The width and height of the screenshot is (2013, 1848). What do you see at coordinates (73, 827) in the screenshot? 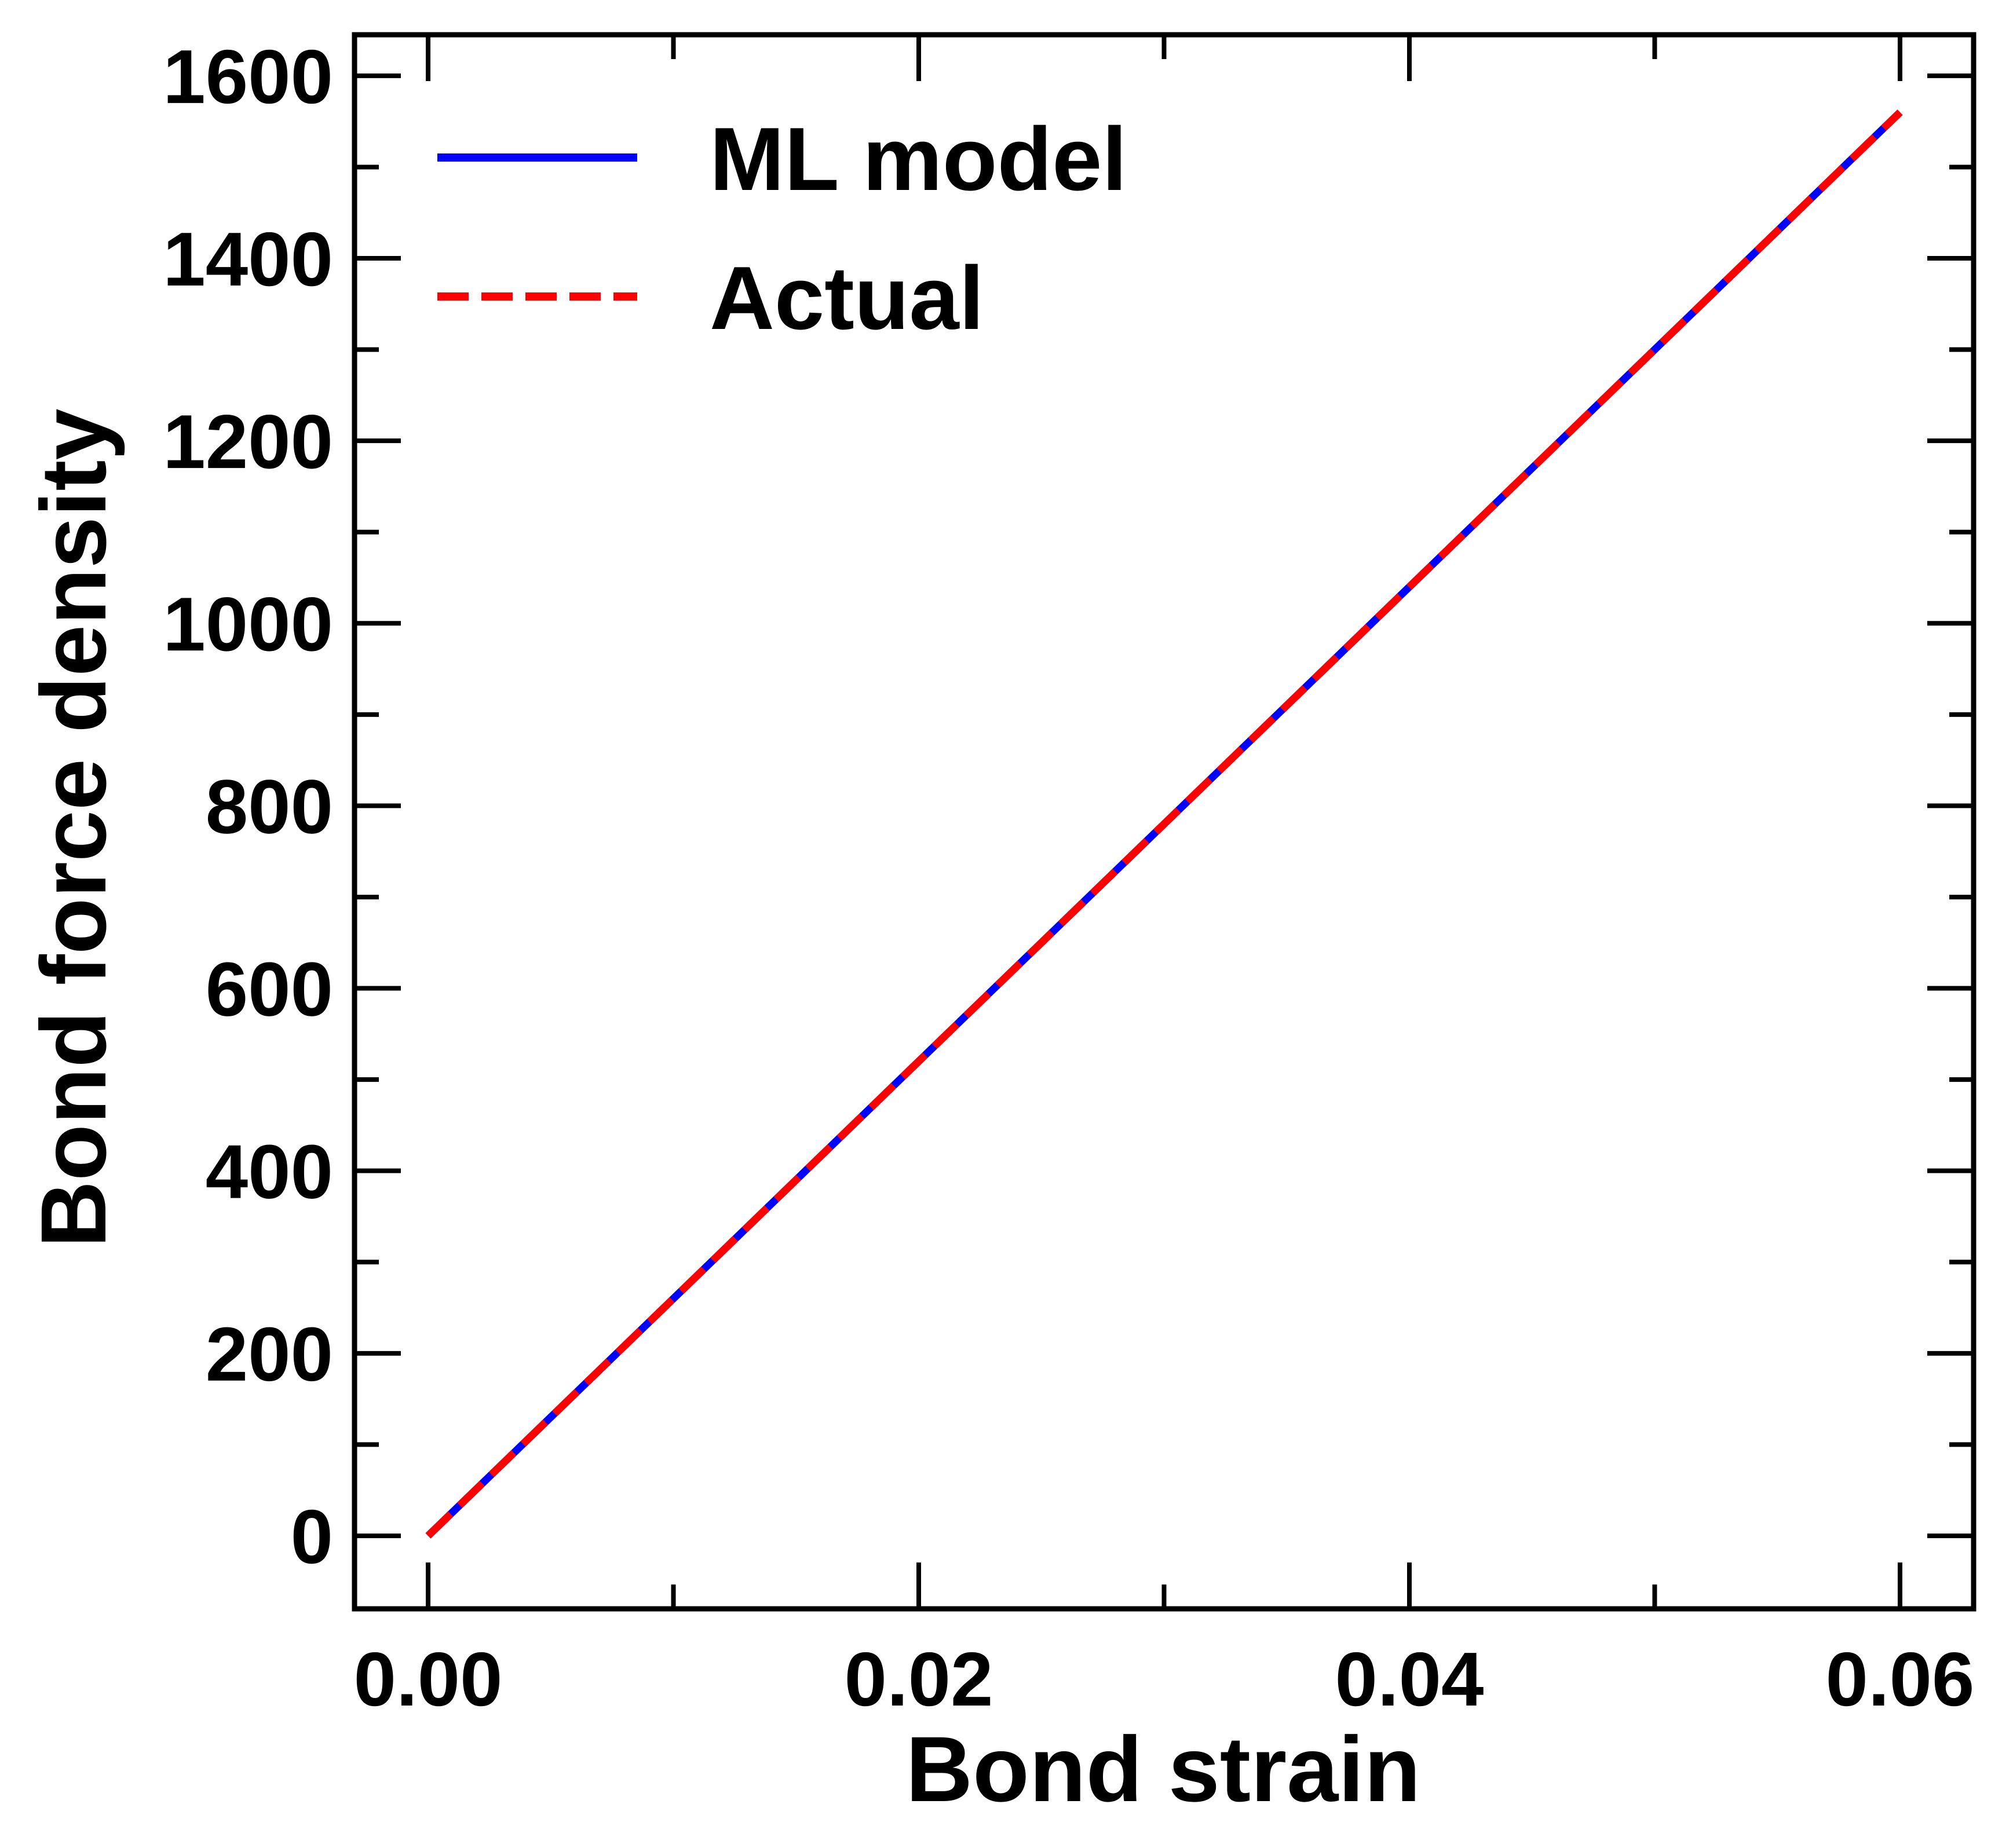
I see `y-axis-title: Bond force density` at bounding box center [73, 827].